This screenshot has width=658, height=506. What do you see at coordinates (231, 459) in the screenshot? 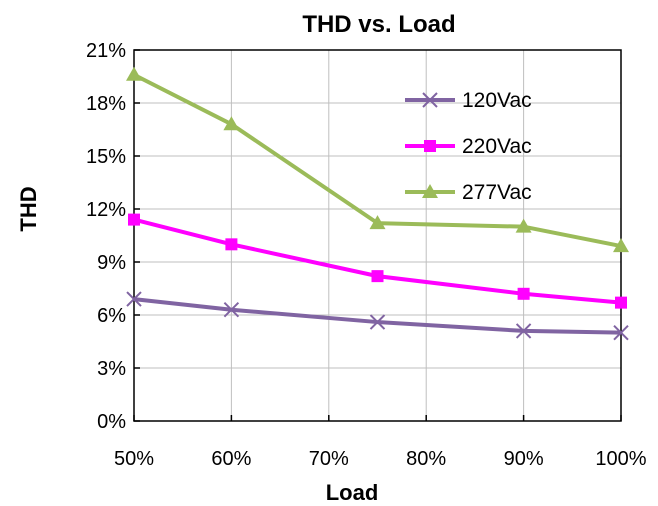
I see `x-tick-label-1: 60%` at bounding box center [231, 459].